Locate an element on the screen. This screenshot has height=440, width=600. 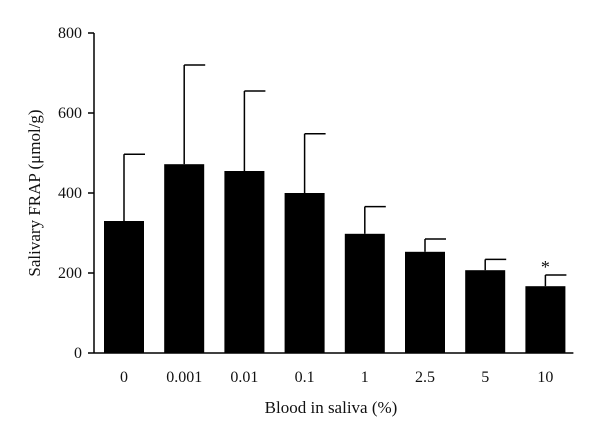
y-tick-label: 600 is located at coordinates (70, 113).